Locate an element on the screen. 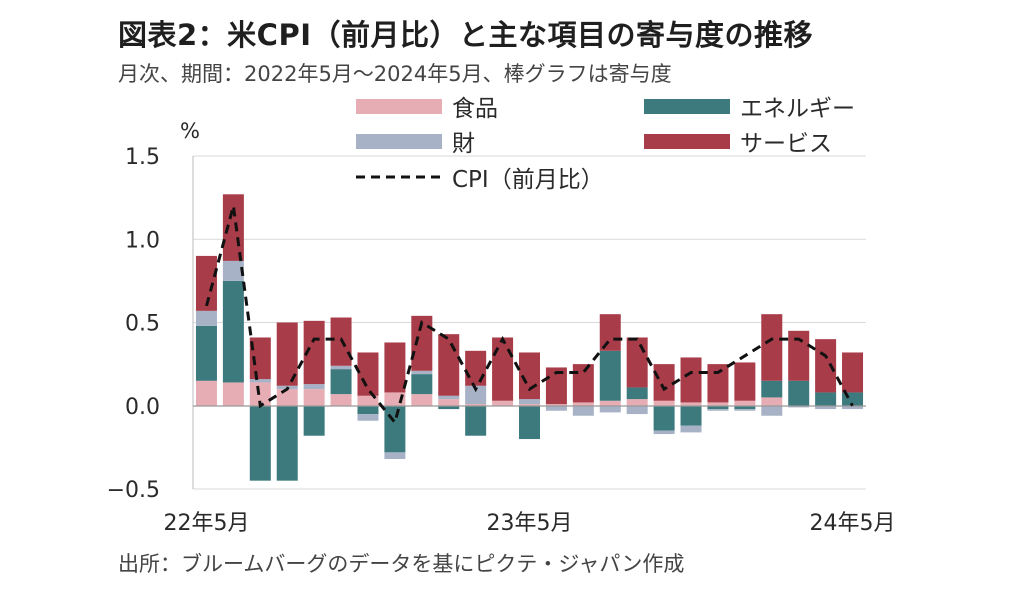 The width and height of the screenshot is (1012, 598). chart-subtitle: 月次、期間：2022年5月～2024年5月、棒グラフは寄与度 is located at coordinates (395, 74).